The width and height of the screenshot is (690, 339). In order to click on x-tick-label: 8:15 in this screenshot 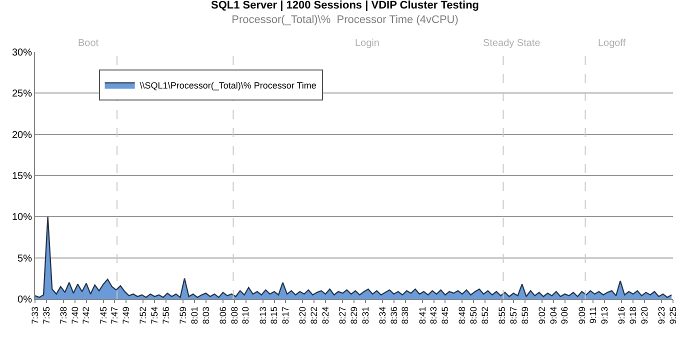, I will do `click(274, 315)`.